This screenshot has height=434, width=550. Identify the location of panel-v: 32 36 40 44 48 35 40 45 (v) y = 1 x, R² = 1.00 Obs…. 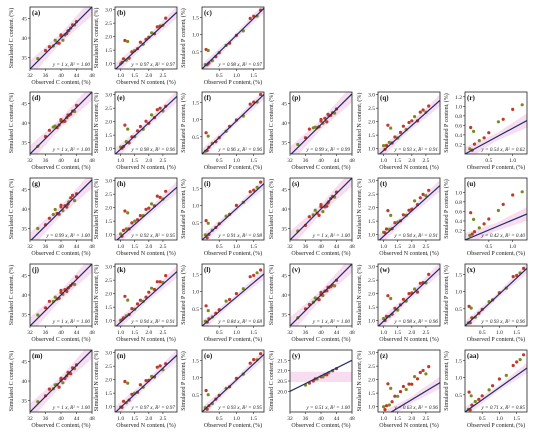
(311, 303).